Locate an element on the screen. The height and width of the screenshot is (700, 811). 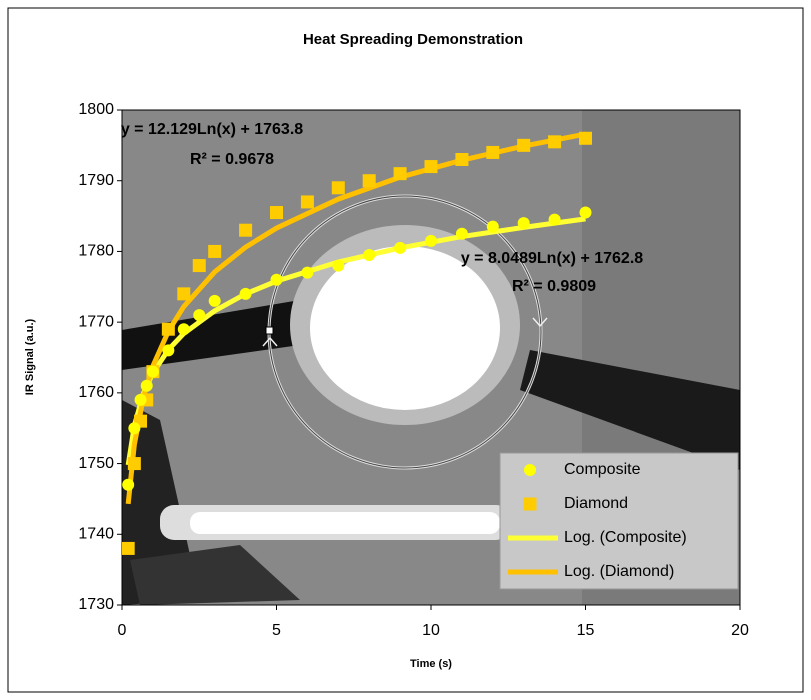
x-tick-label: 10 is located at coordinates (431, 630).